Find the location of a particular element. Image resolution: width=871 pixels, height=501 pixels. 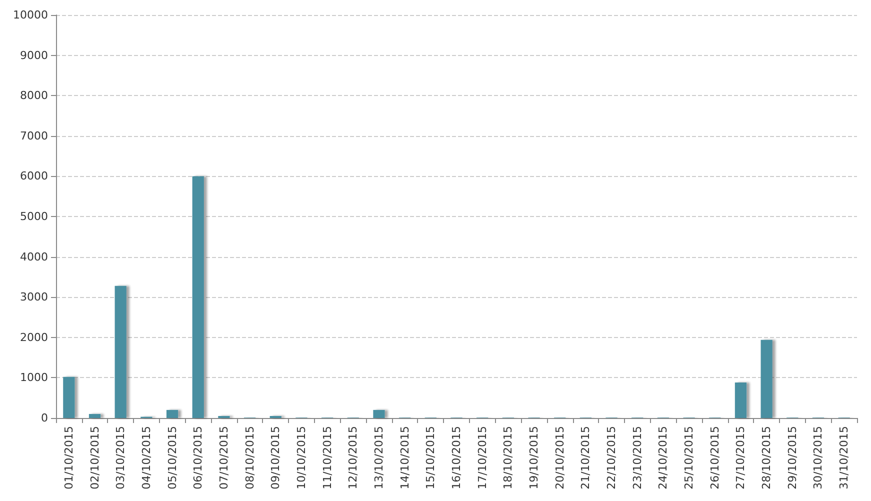

x-tick-label: 13/10/2015 is located at coordinates (379, 458).